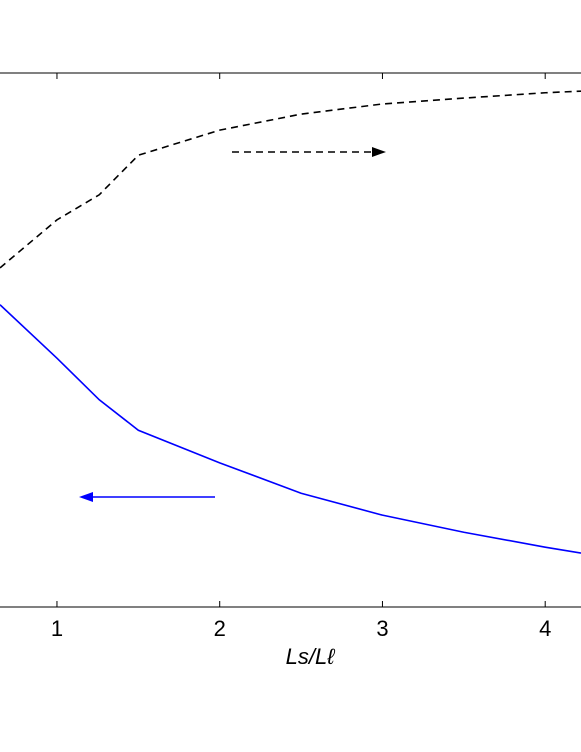 The width and height of the screenshot is (581, 752). I want to click on dashed-arrow, so click(309, 152).